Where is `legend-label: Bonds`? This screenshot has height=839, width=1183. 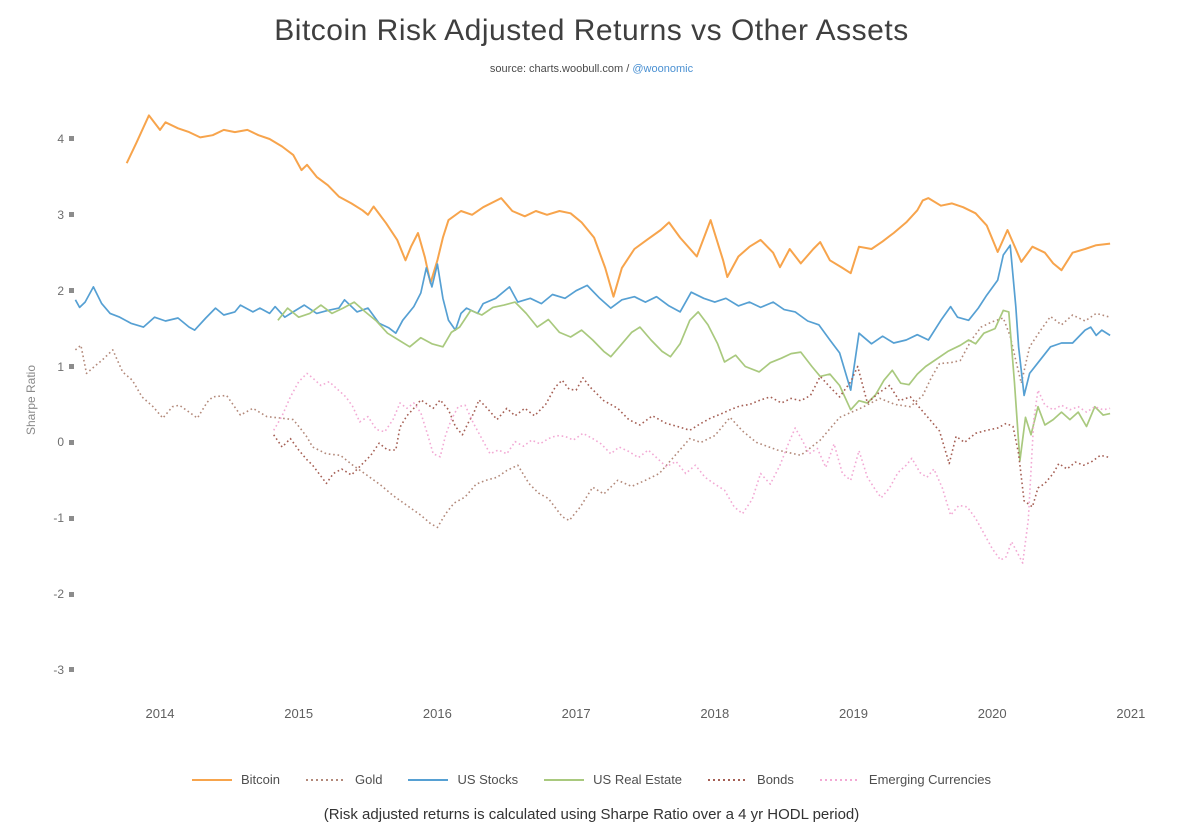 legend-label: Bonds is located at coordinates (775, 779).